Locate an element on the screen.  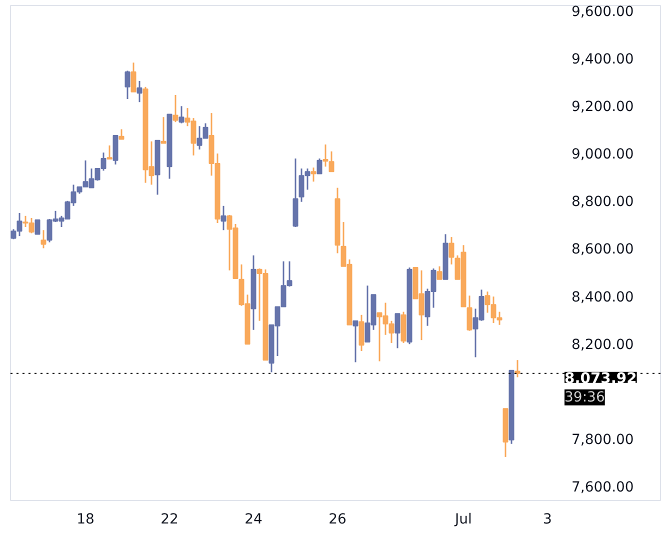
ref-line-label: 8,073.92 is located at coordinates (600, 378).